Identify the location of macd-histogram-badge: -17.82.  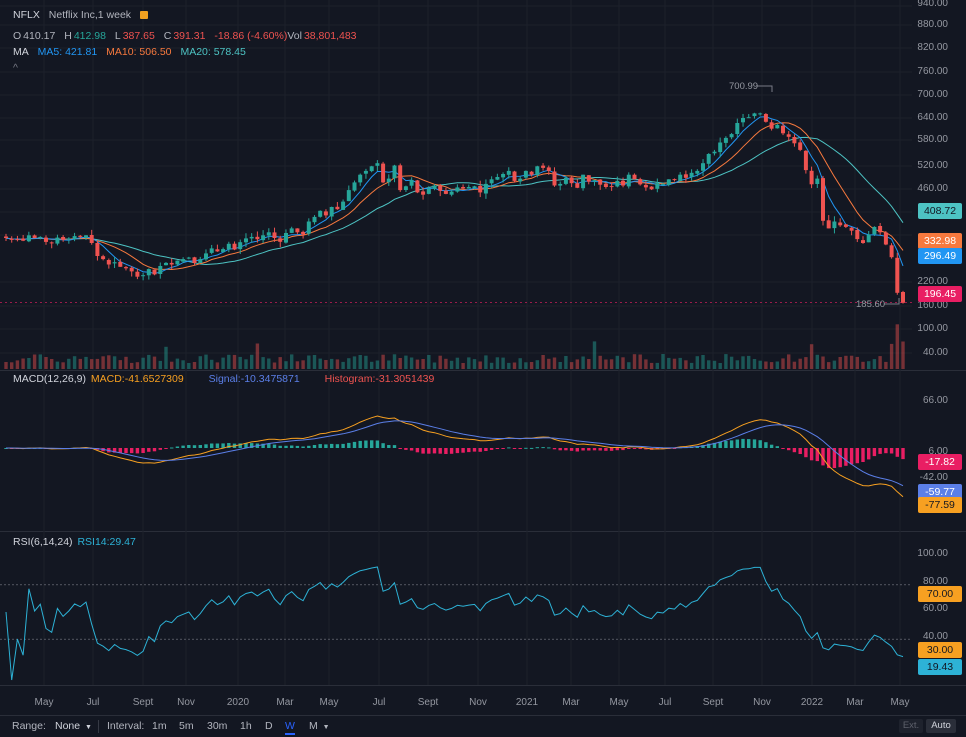
(940, 462).